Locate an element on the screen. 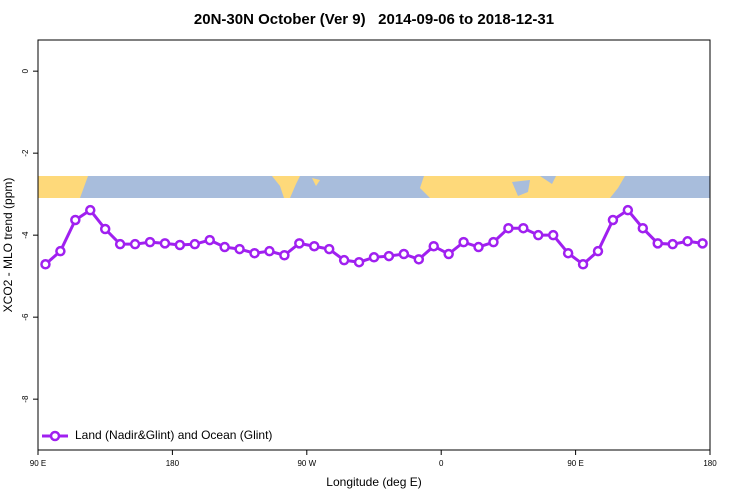 The width and height of the screenshot is (750, 500). y-tick-label: 0 is located at coordinates (25, 70).